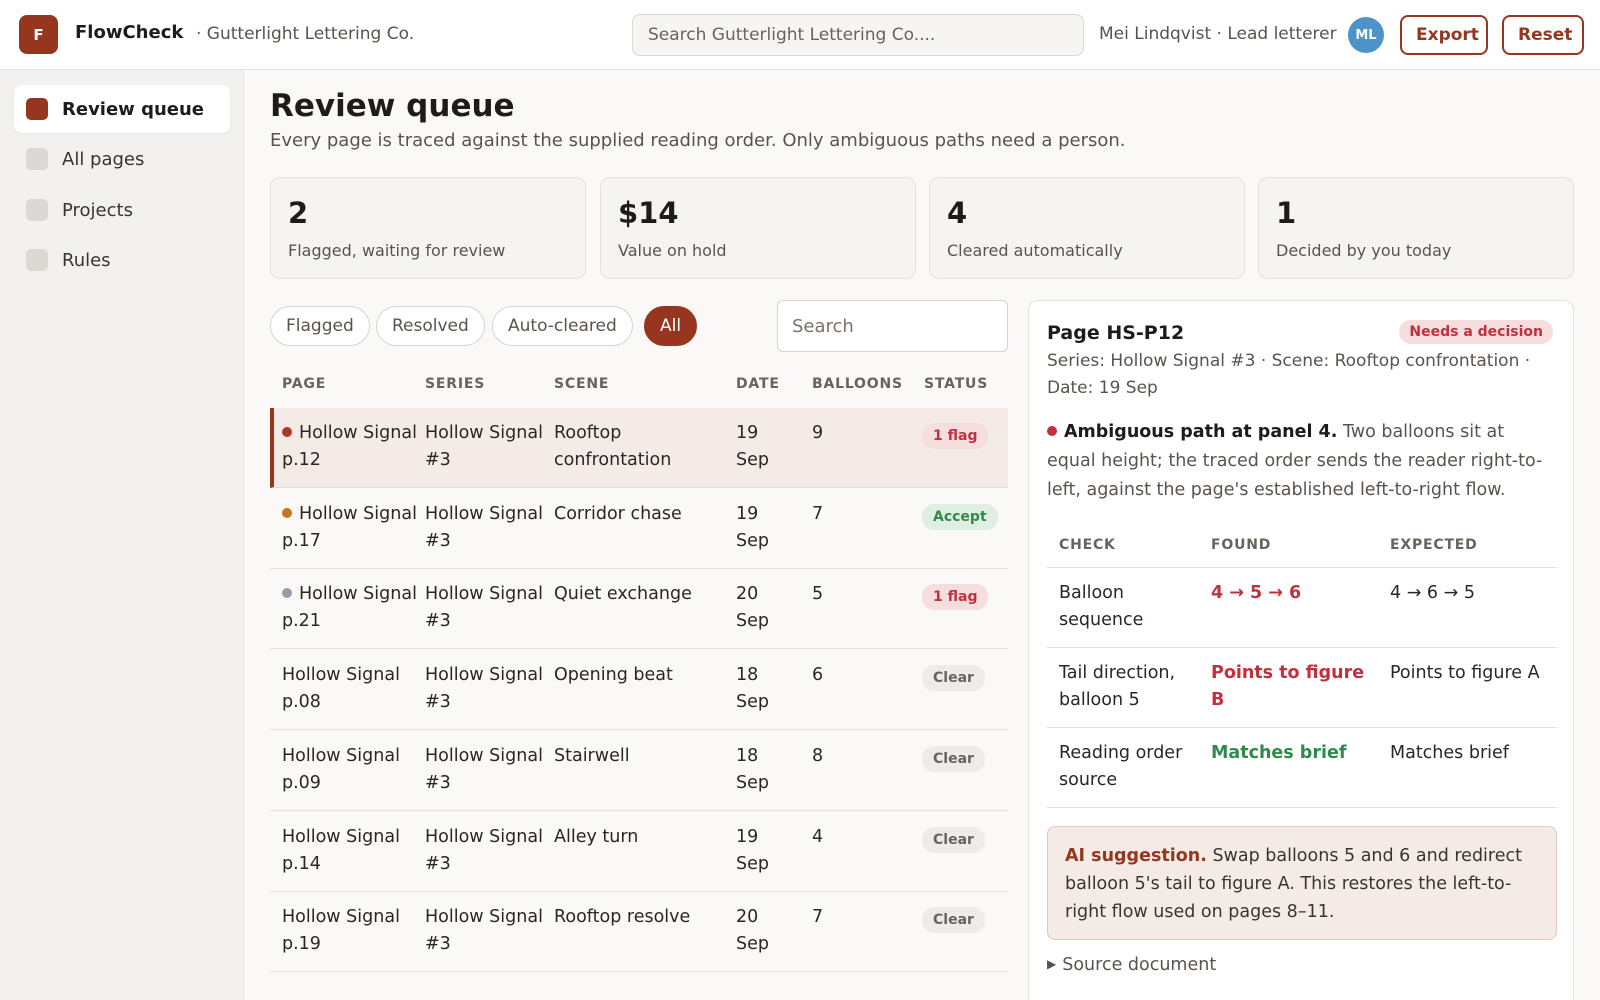 The image size is (1600, 1000). Describe the element at coordinates (858, 35) in the screenshot. I see `global-search-input` at that location.